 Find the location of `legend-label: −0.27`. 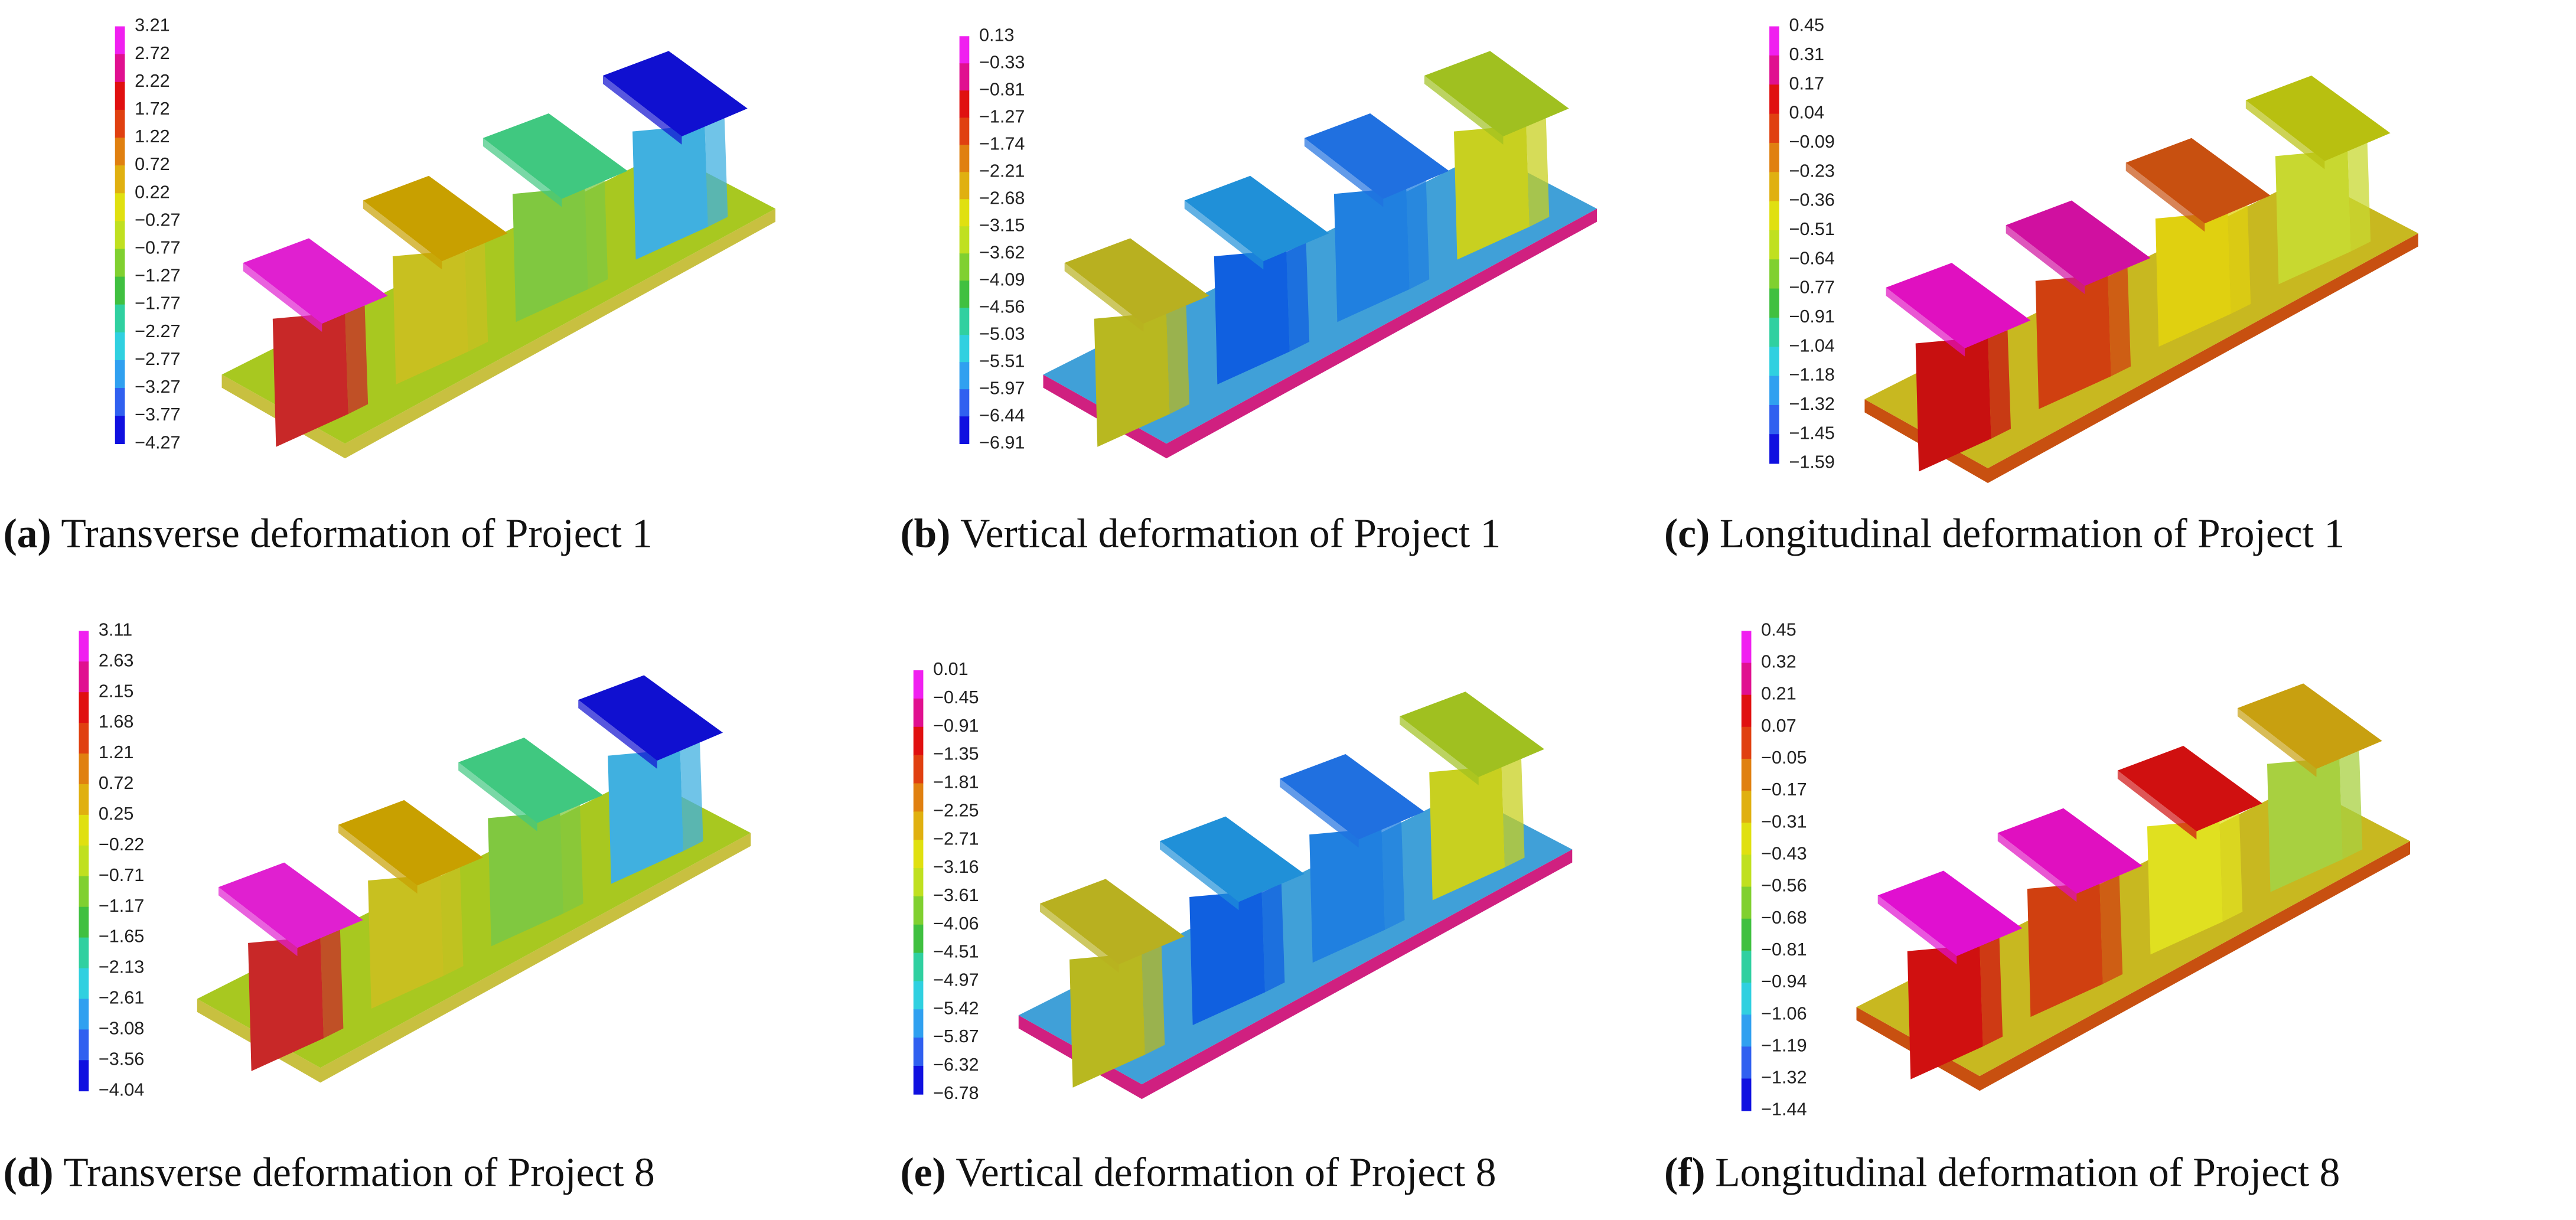

legend-label: −0.27 is located at coordinates (157, 220).